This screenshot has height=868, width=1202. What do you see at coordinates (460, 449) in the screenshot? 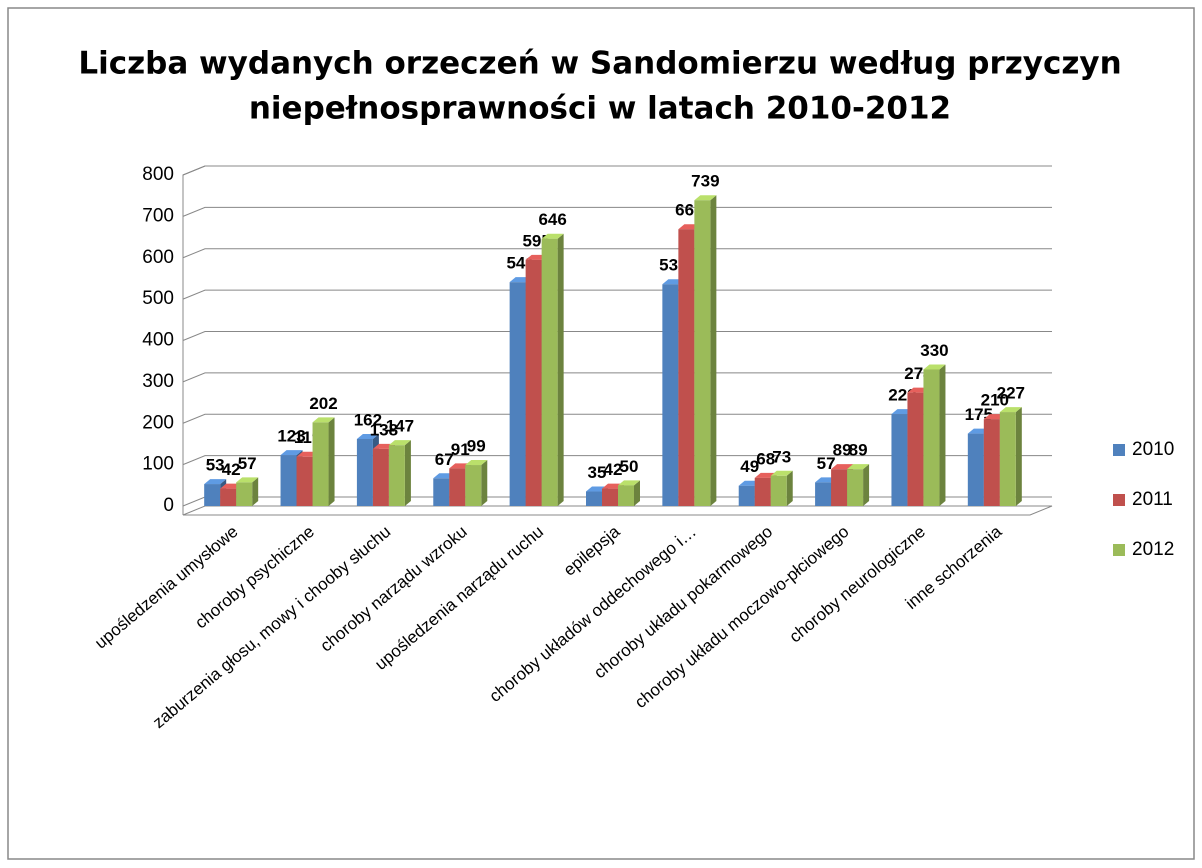
I see `data-label: 91` at bounding box center [460, 449].